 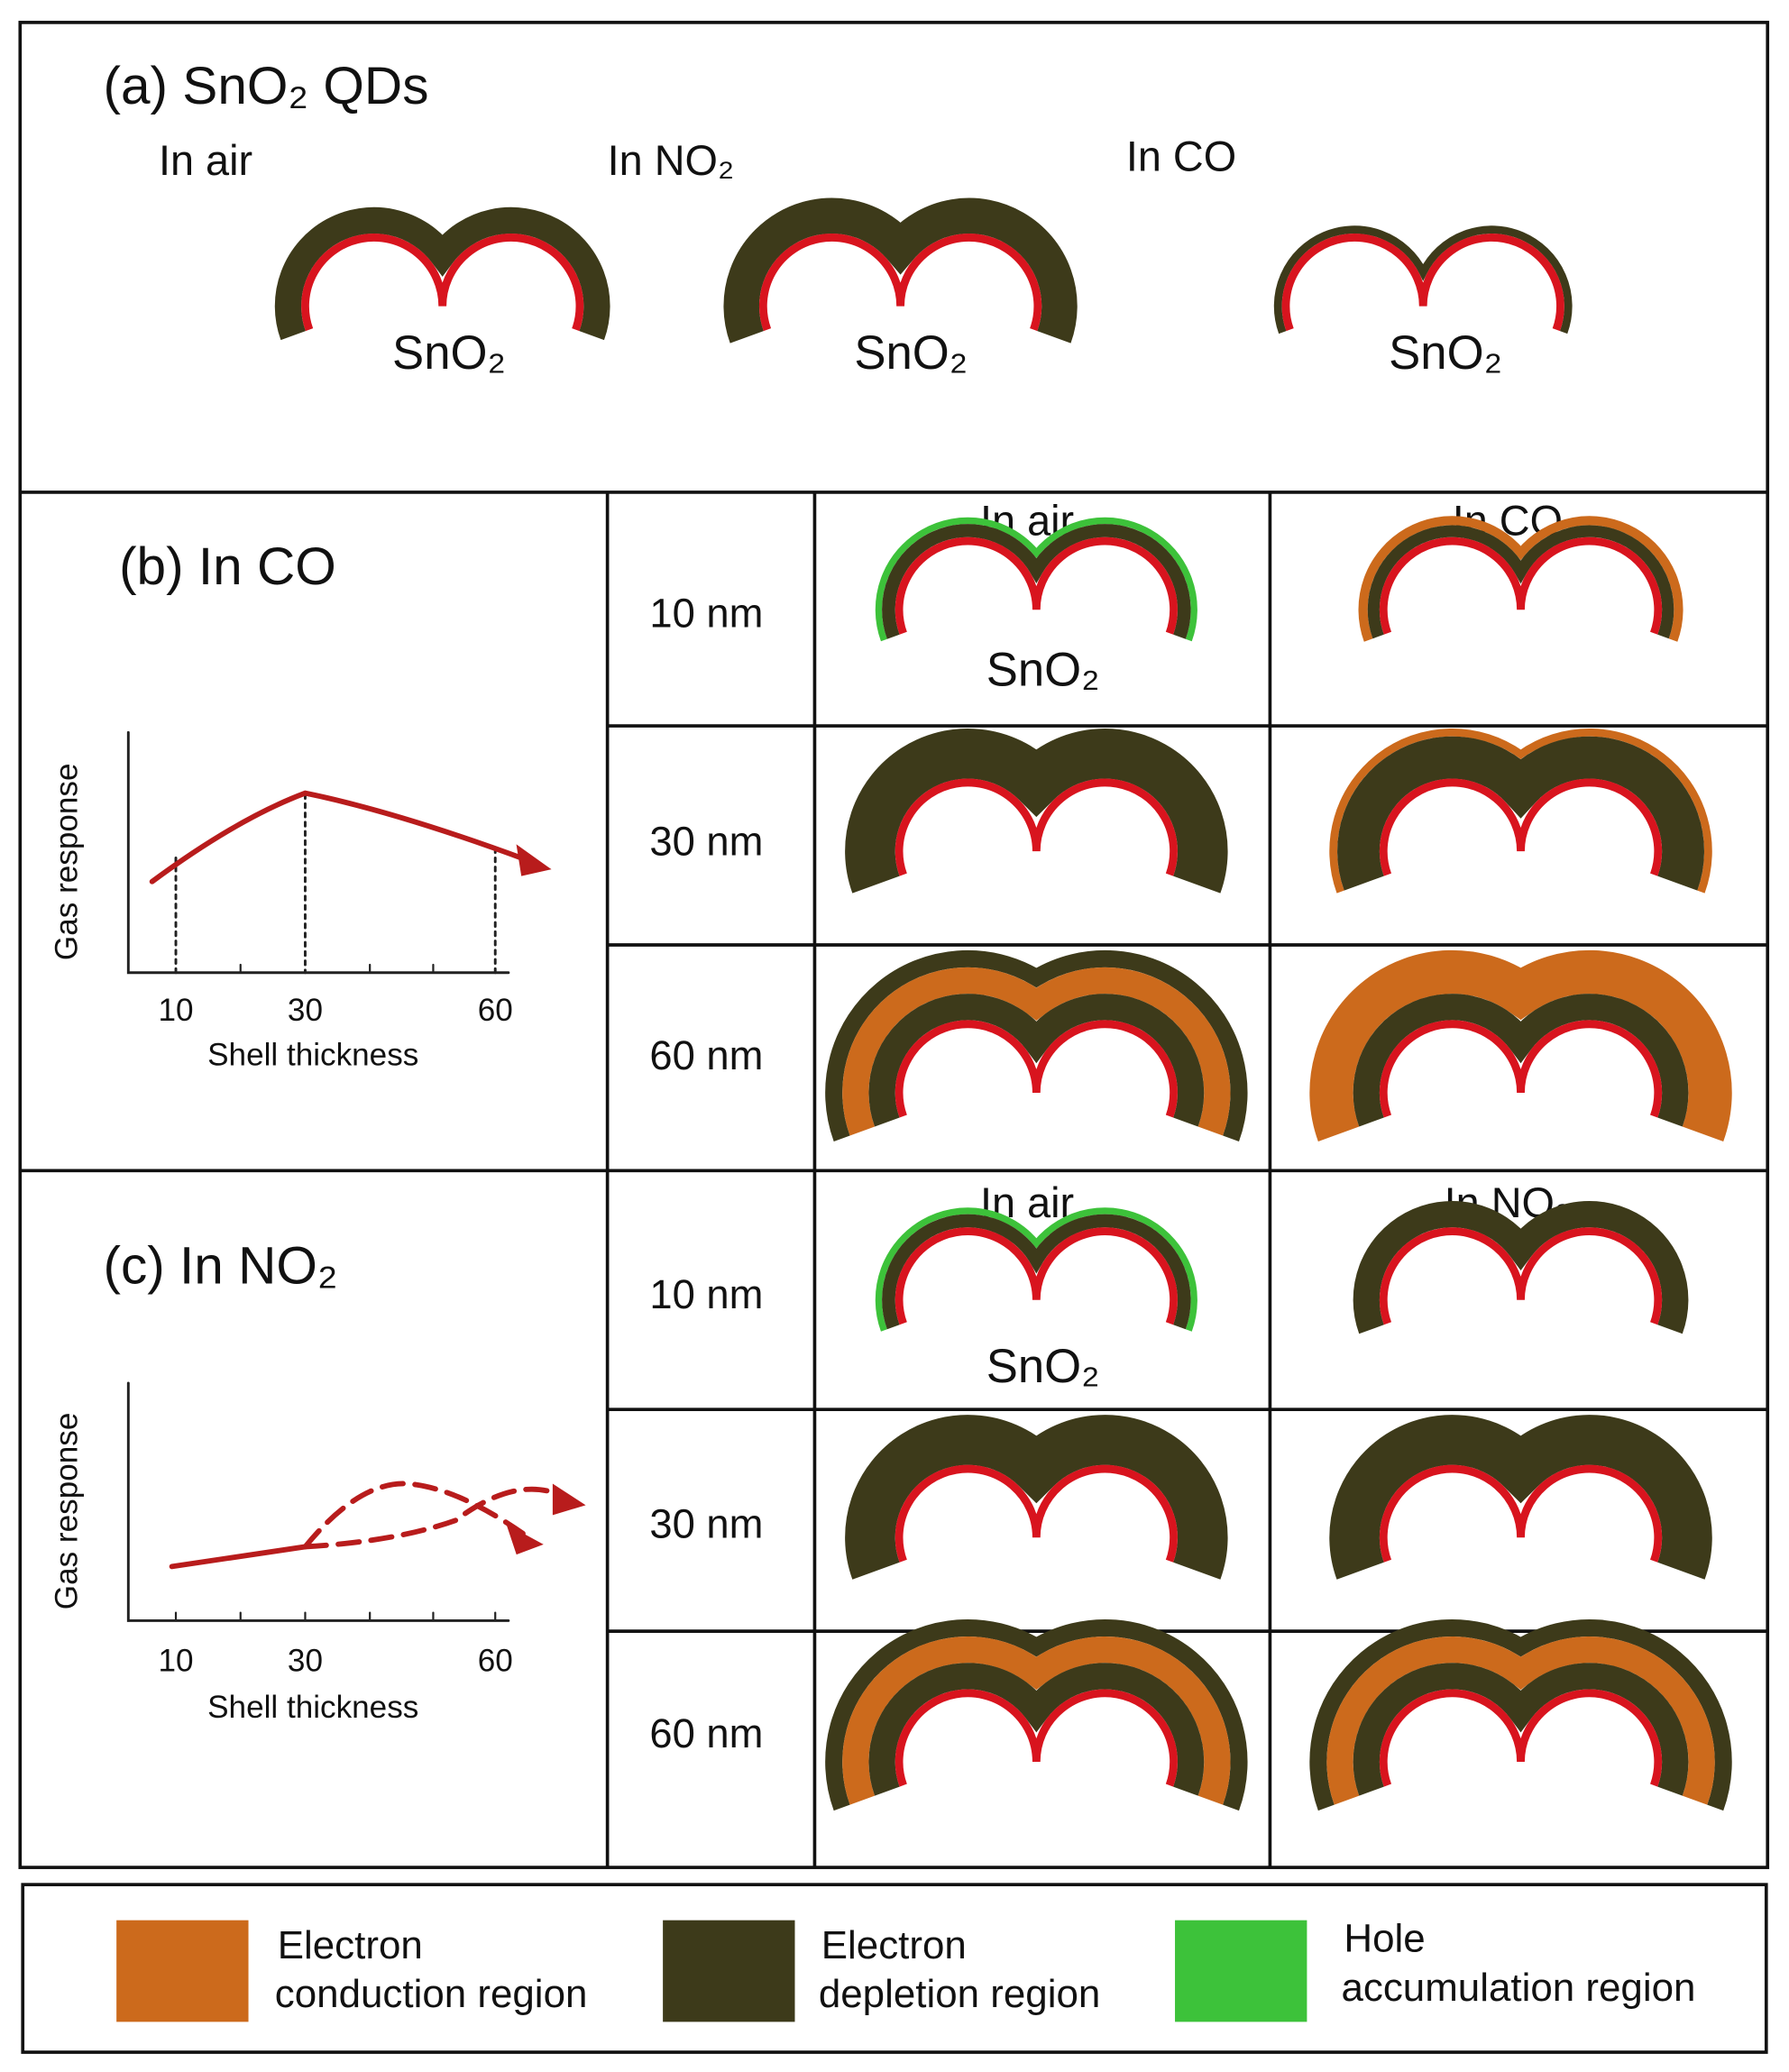 I want to click on legend-label: Hole, so click(x=1384, y=1939).